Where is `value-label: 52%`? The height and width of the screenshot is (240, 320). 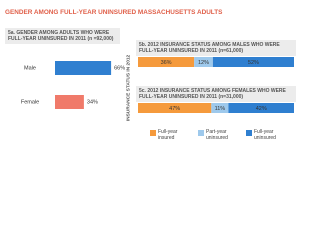 value-label: 52% is located at coordinates (253, 63).